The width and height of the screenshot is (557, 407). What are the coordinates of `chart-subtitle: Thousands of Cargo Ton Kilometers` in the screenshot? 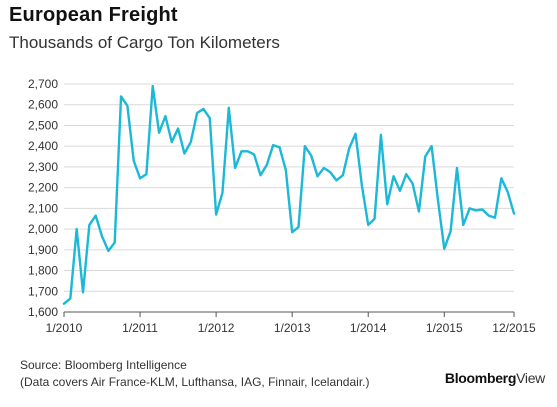 It's located at (144, 42).